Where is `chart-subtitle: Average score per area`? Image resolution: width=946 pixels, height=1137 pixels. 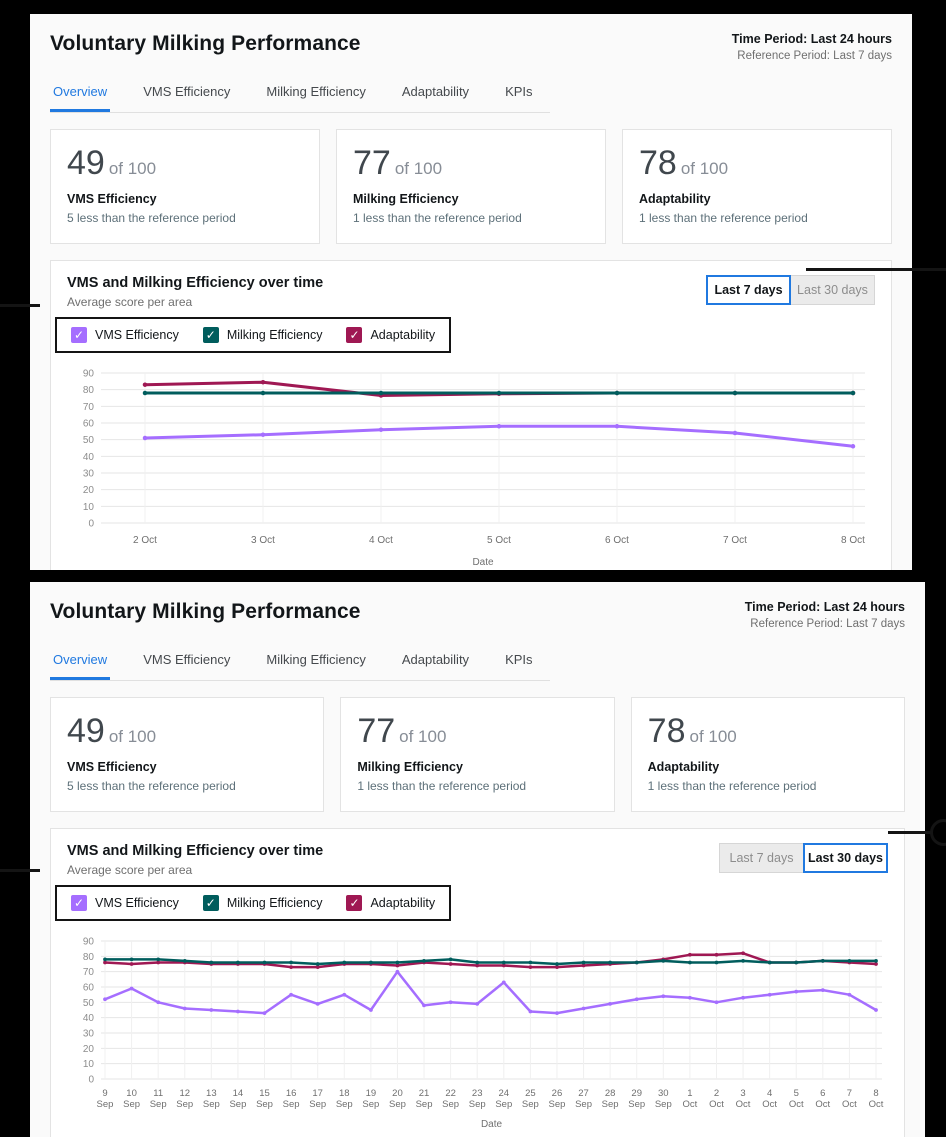
chart-subtitle: Average score per area is located at coordinates (130, 870).